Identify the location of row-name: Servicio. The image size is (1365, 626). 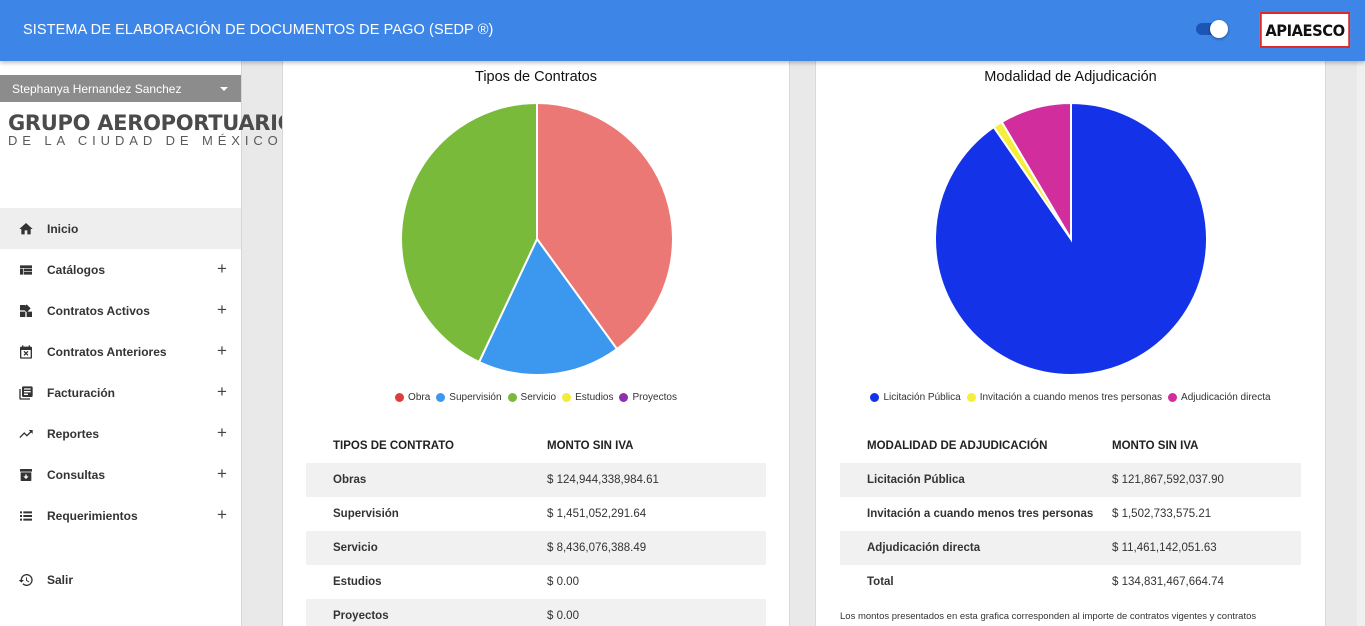
(426, 548).